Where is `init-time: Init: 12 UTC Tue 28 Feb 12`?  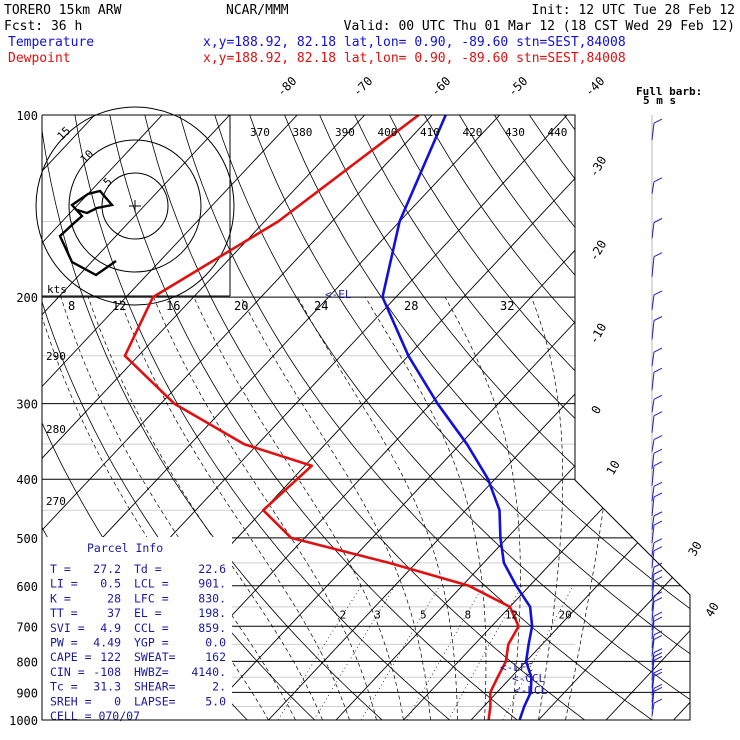 init-time: Init: 12 UTC Tue 28 Feb 12 is located at coordinates (634, 10).